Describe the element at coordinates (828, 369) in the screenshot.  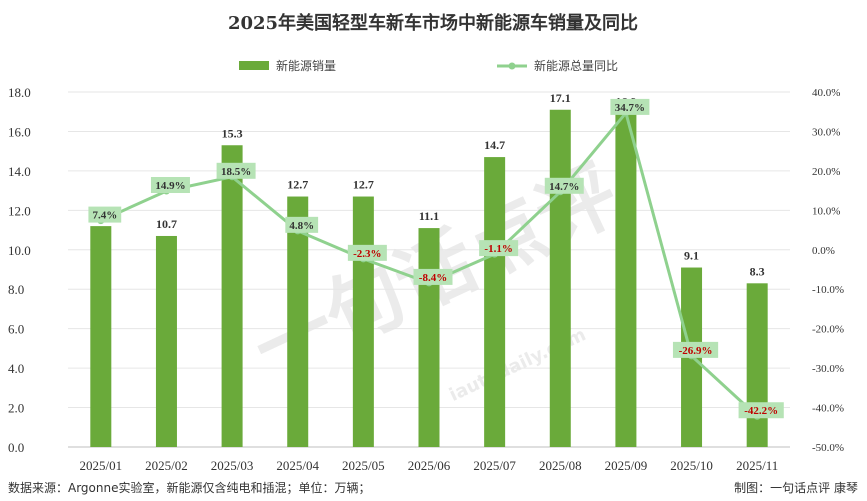
I see `y-right-tick: -30.0%` at that location.